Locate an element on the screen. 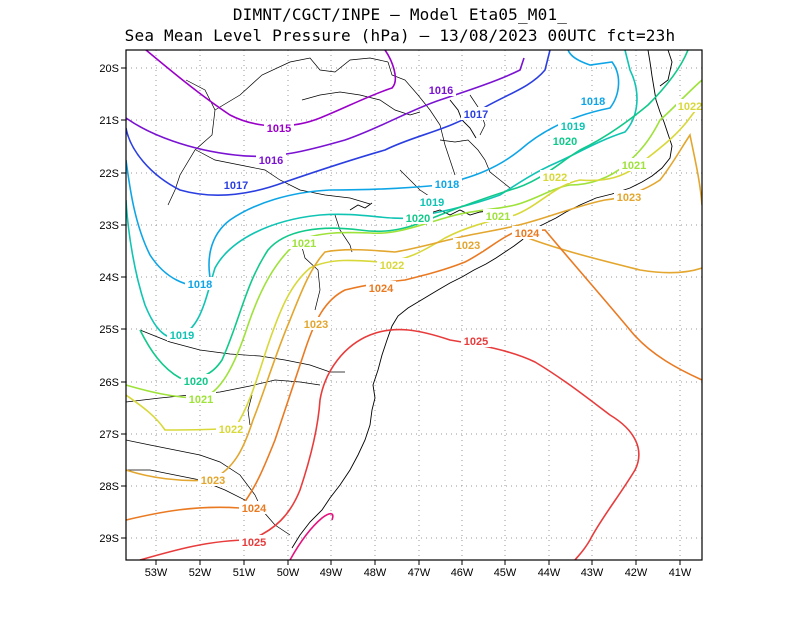 This screenshot has width=800, height=618. contour-label-1024a: 1024 is located at coordinates (527, 234).